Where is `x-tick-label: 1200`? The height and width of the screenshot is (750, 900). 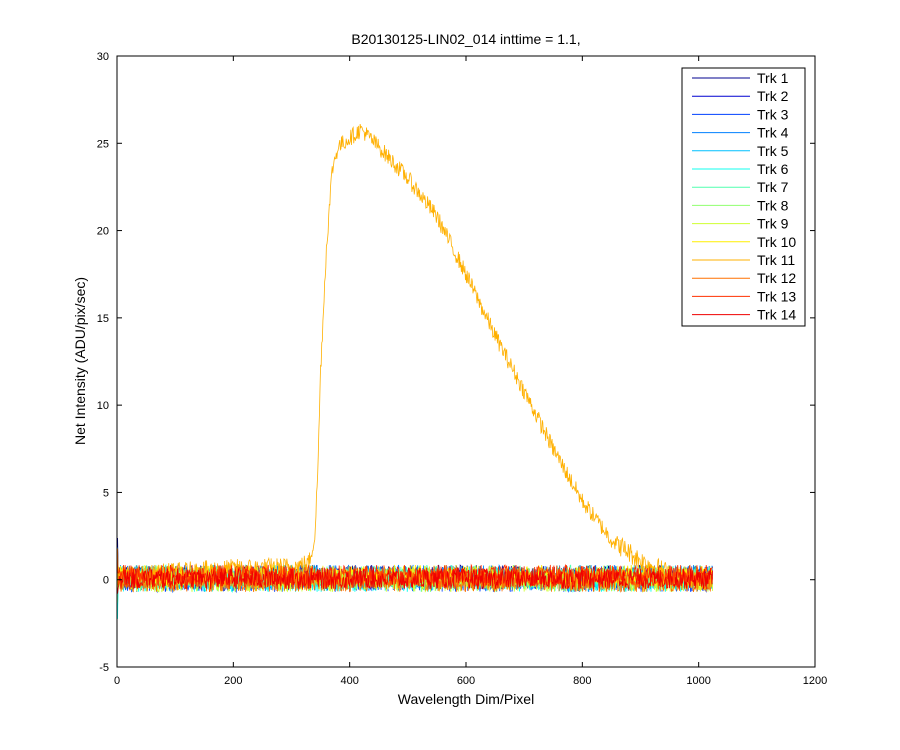
x-tick-label: 1200 is located at coordinates (815, 681).